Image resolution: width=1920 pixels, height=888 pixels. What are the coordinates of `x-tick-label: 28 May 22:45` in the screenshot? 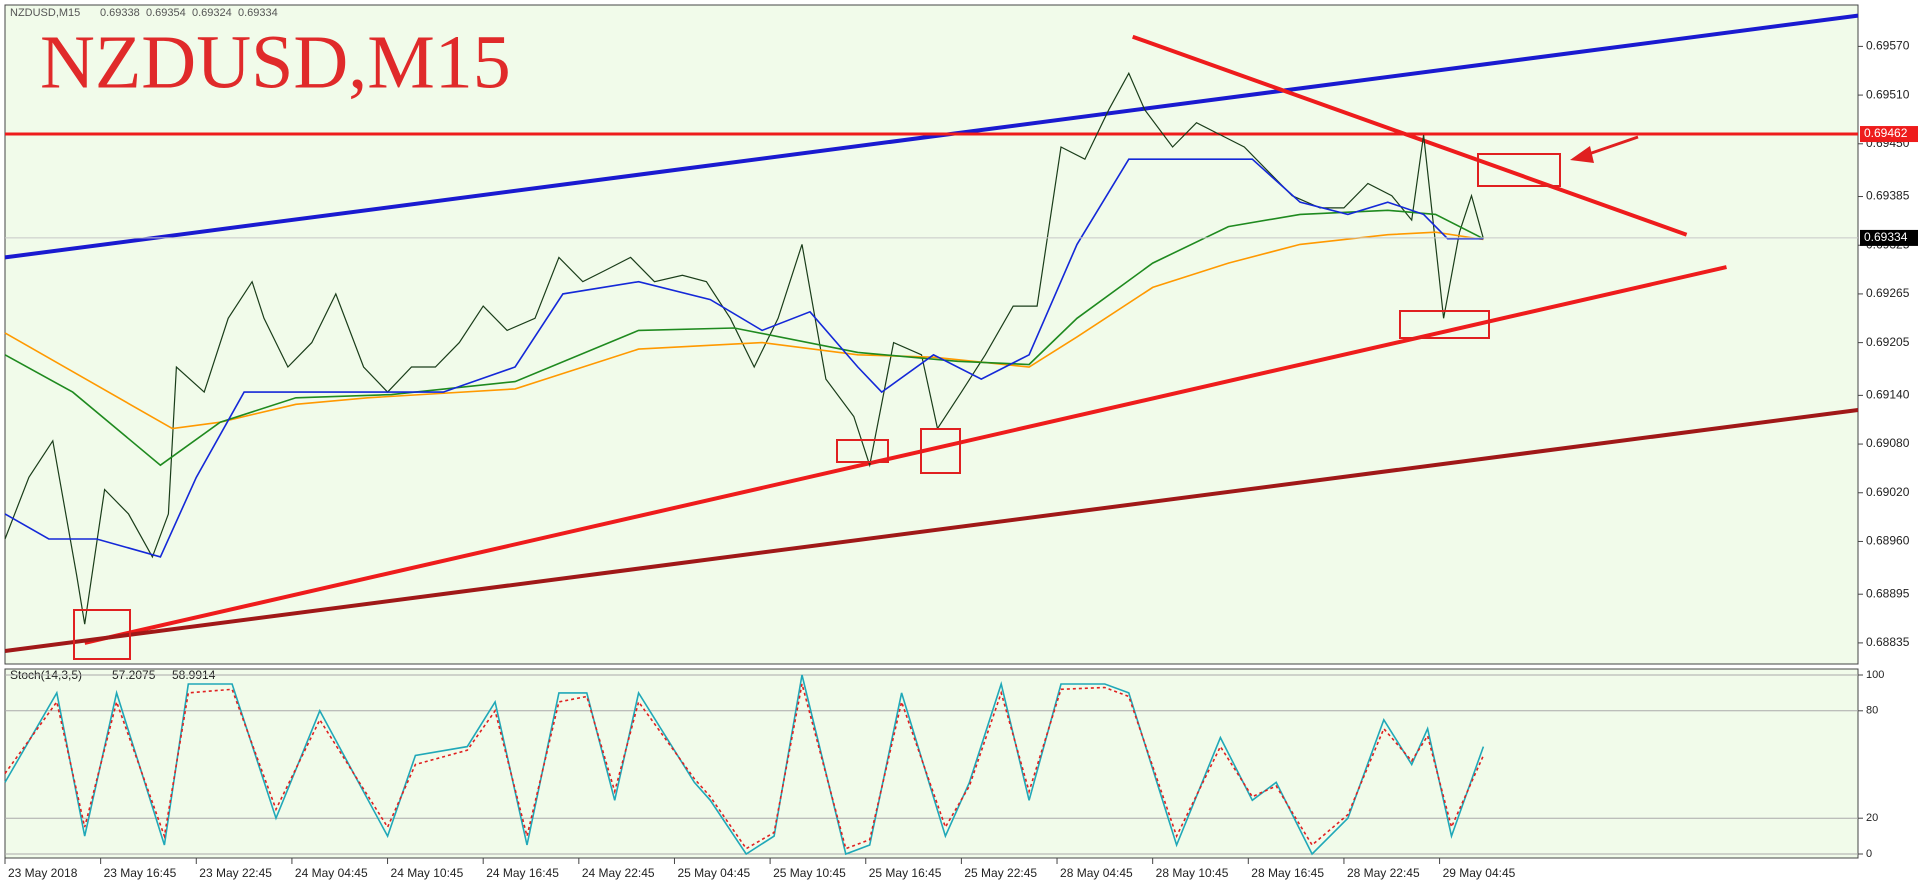 It's located at (1383, 873).